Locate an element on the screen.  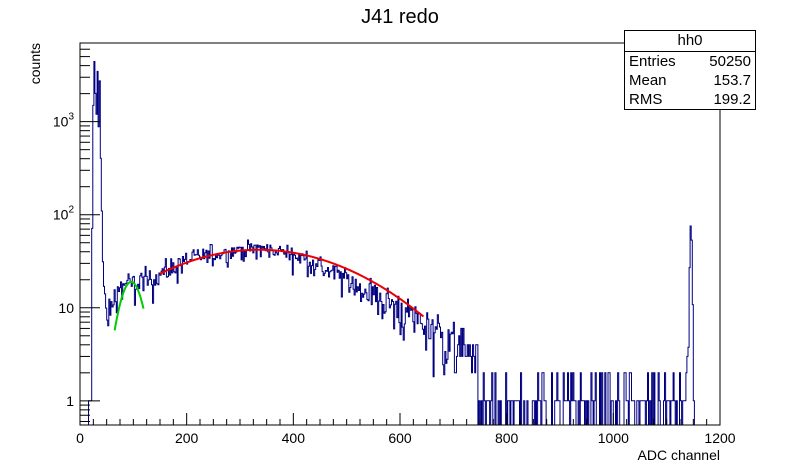
stats-box: hh0 Entries 50250 Mean 153.7 RMS 199.2 is located at coordinates (690, 70).